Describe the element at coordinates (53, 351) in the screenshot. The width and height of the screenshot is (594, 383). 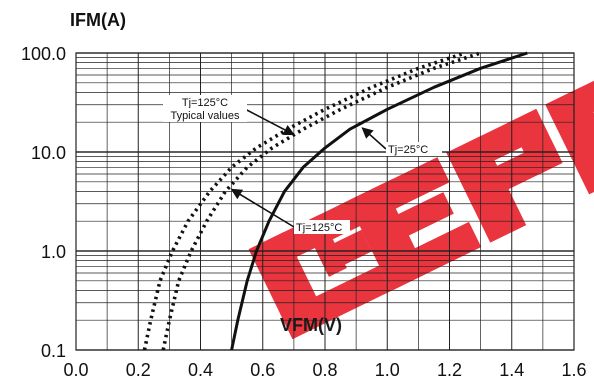
I see `y-tick-label: 0.1` at that location.